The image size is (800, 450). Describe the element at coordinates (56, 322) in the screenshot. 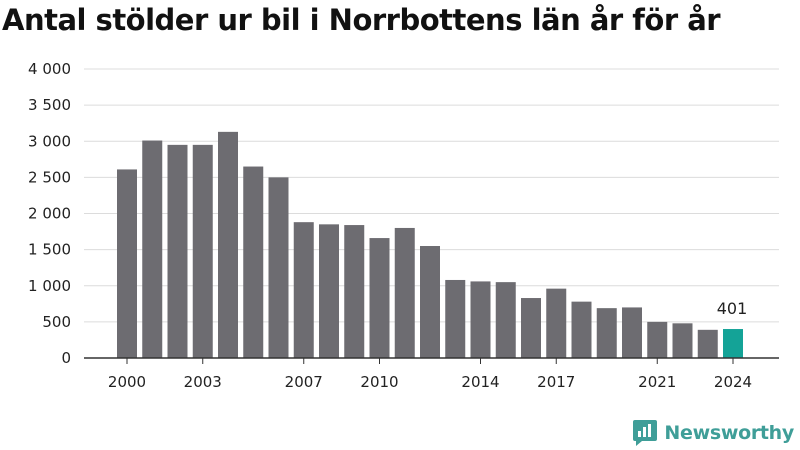

I see `y-tick-label: 500` at that location.